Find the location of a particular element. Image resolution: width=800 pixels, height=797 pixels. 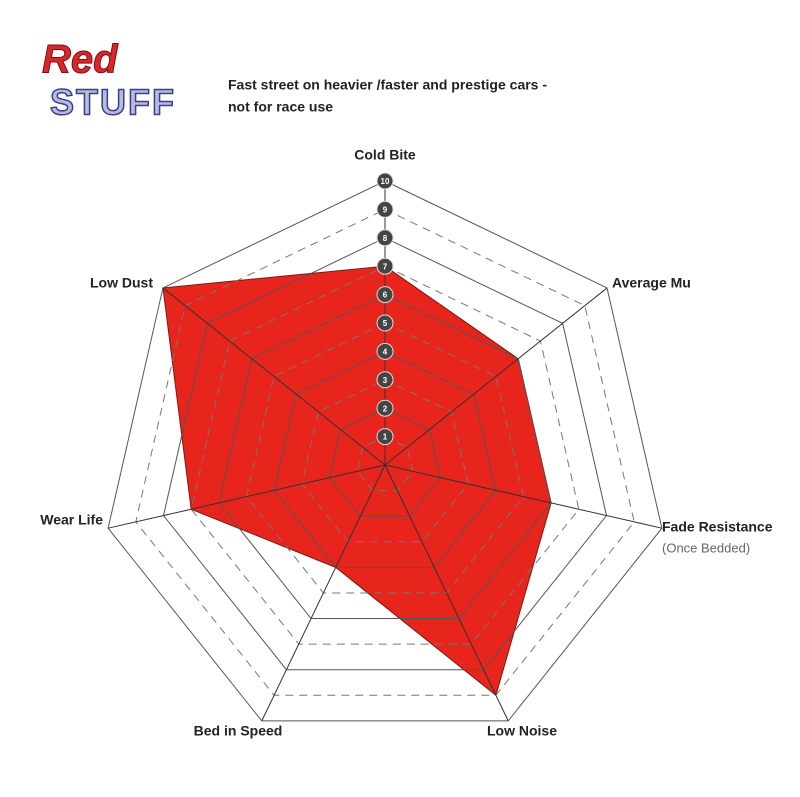

r-tick-label: 3 is located at coordinates (385, 380).